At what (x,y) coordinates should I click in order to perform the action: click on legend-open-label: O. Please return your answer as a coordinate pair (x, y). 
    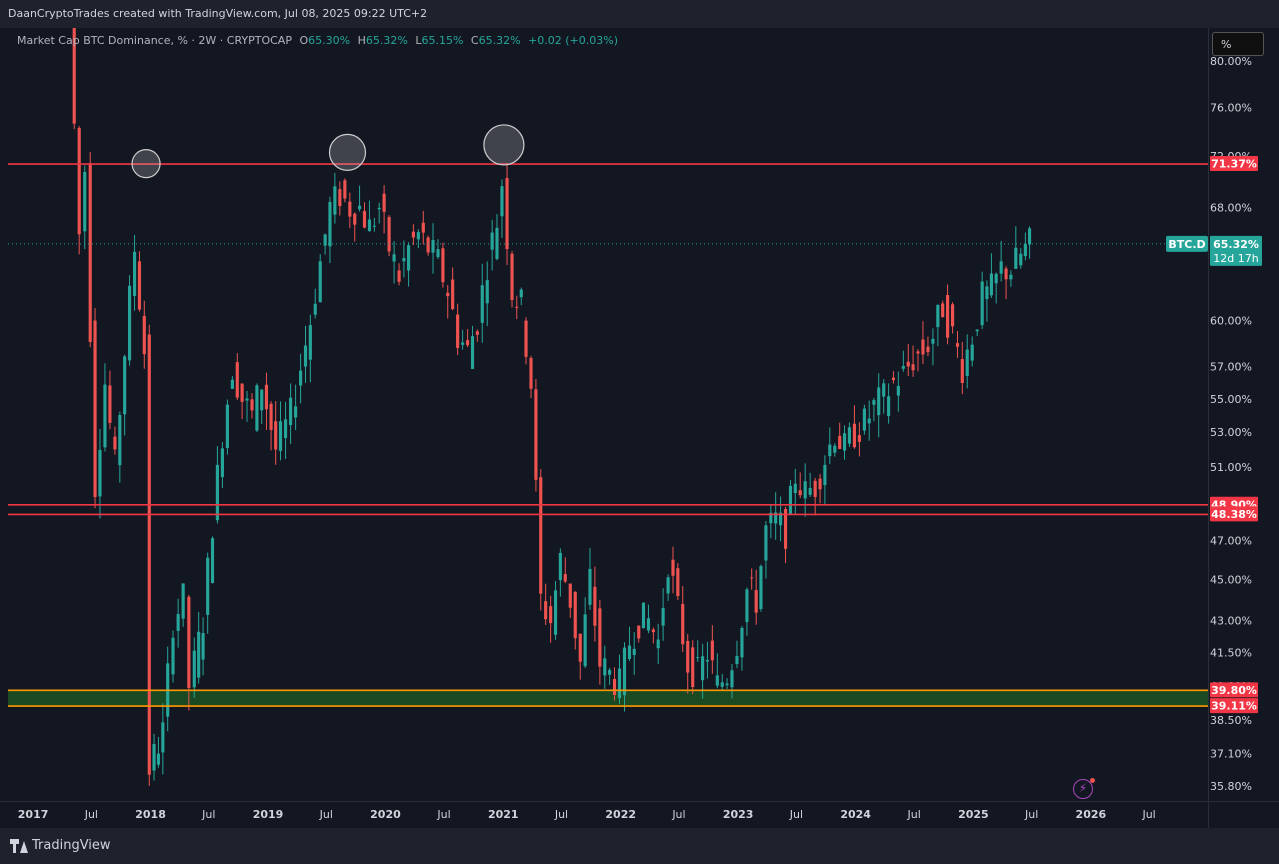
    Looking at the image, I should click on (304, 40).